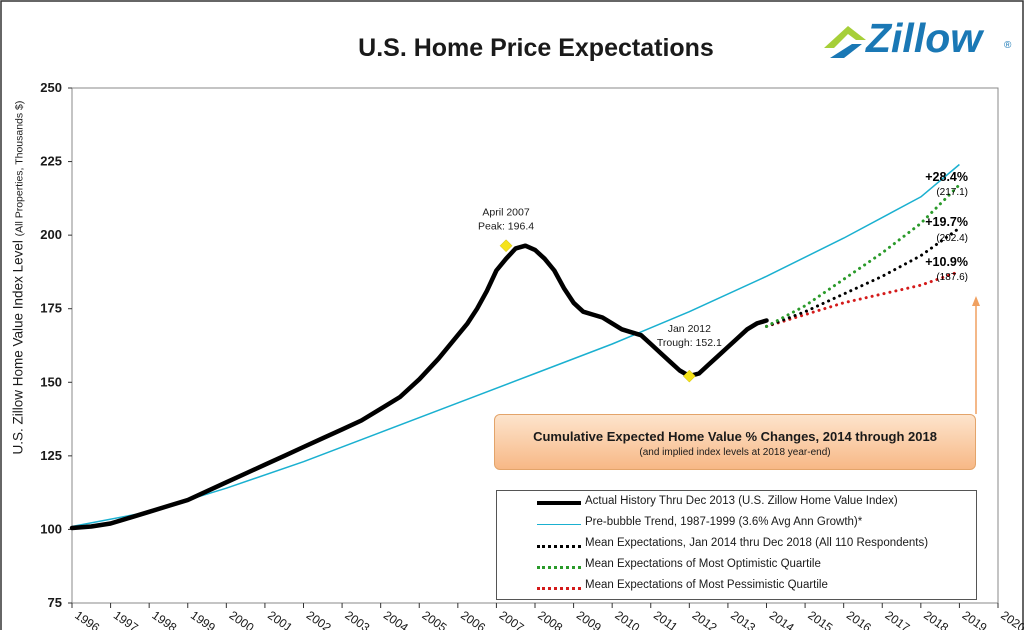 The height and width of the screenshot is (630, 1024). Describe the element at coordinates (559, 588) in the screenshot. I see `legend-swatch-pessimistic` at that location.